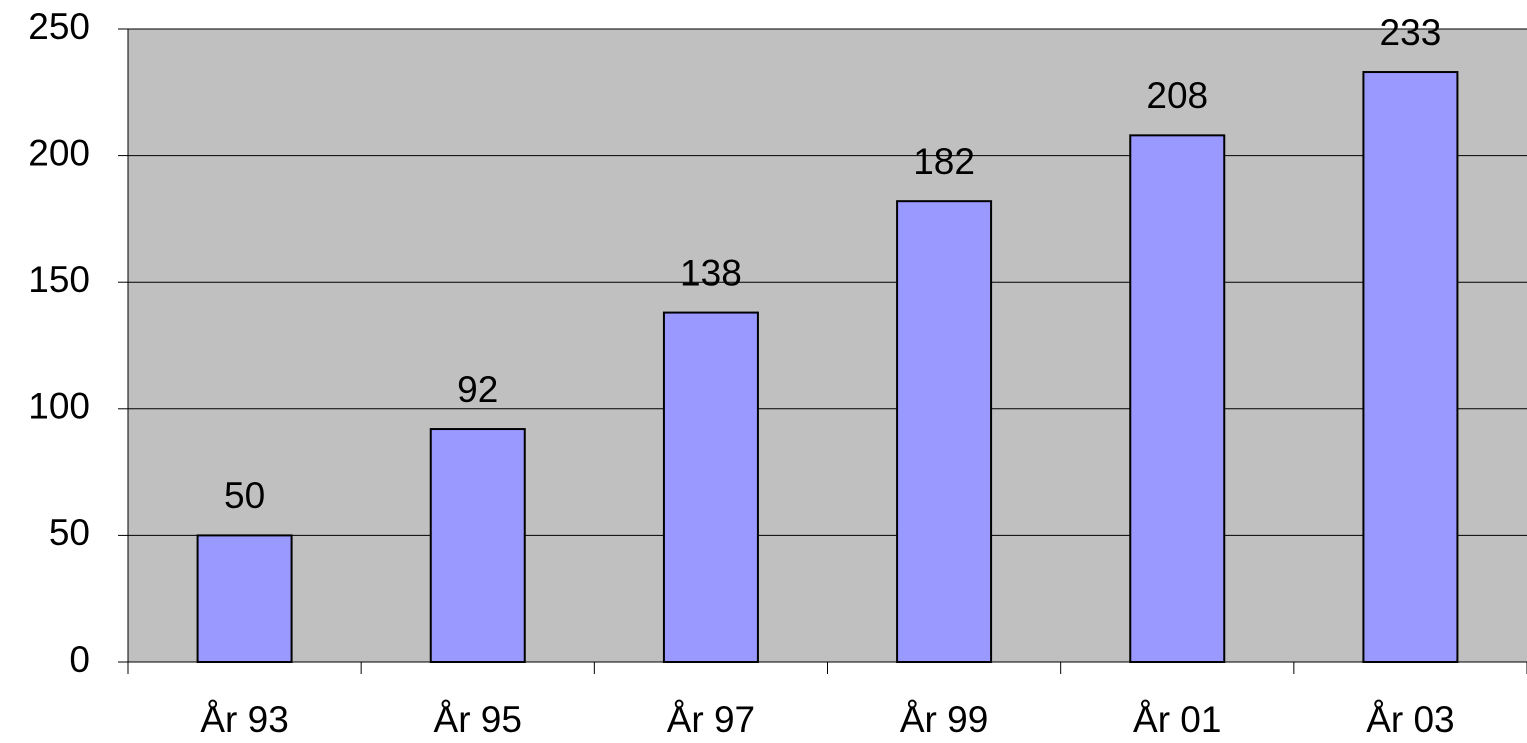 The height and width of the screenshot is (743, 1527). Describe the element at coordinates (711, 272) in the screenshot. I see `data-label: 138` at that location.